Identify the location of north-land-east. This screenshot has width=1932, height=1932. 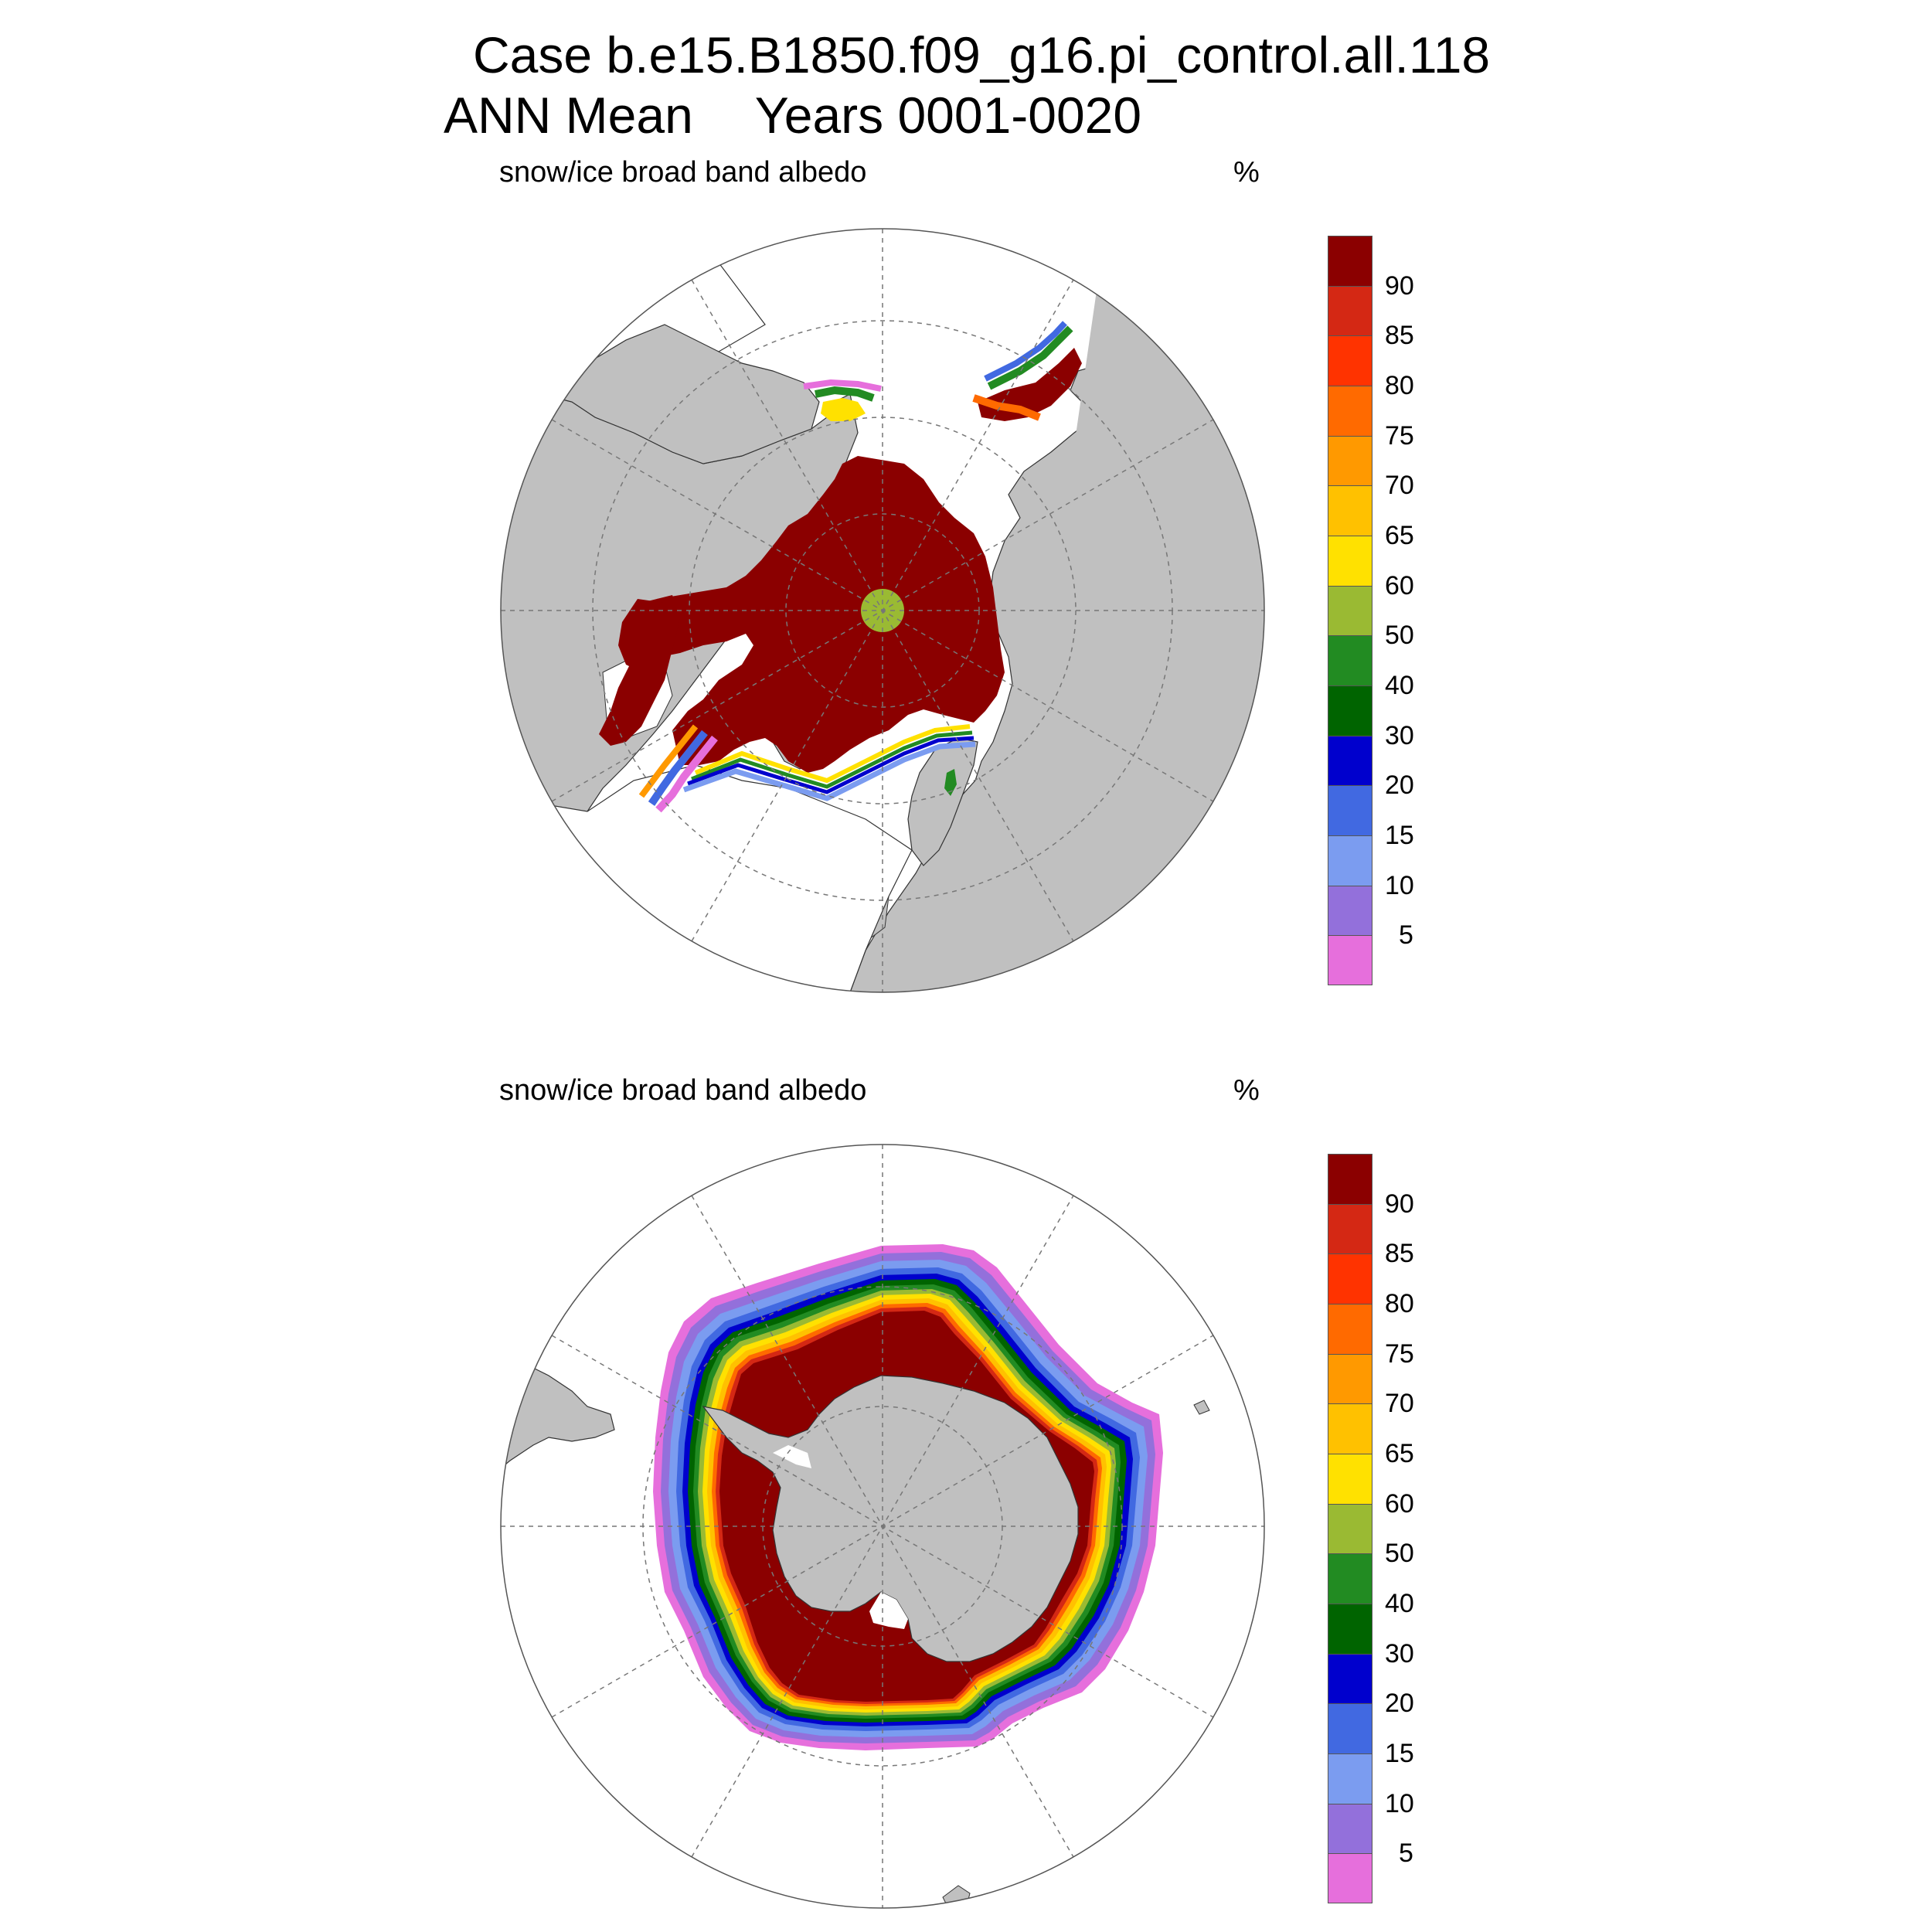
(1095, 610).